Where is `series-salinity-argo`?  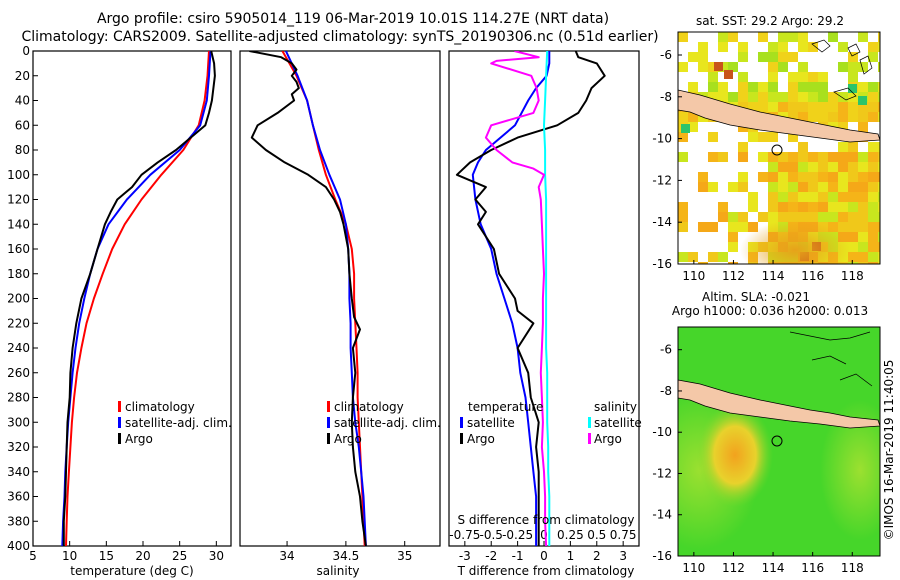 series-salinity-argo is located at coordinates (516, 298).